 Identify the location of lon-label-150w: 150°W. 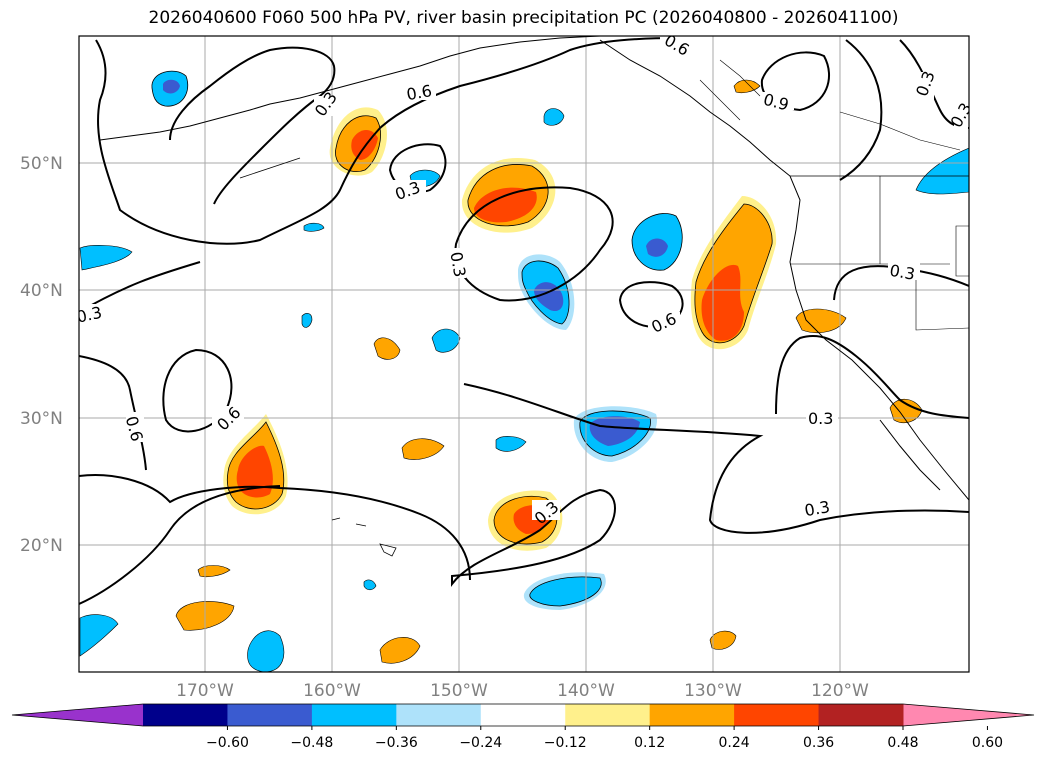
(459, 691).